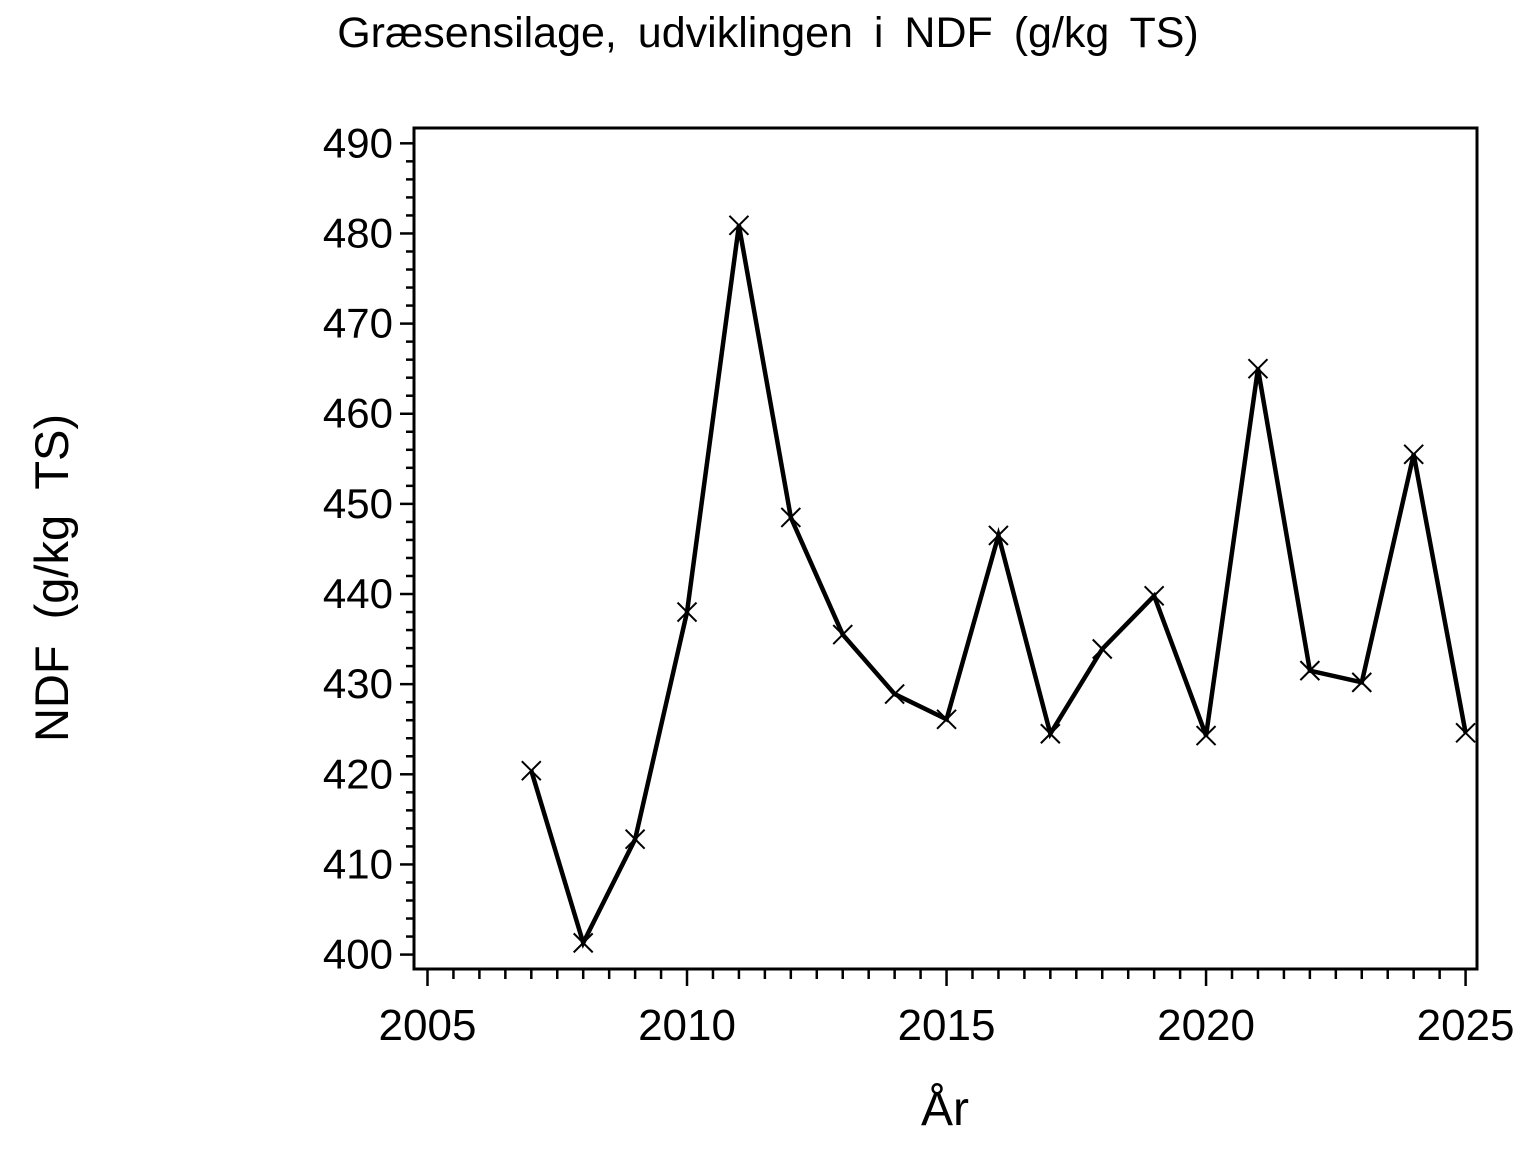 This screenshot has width=1536, height=1152. I want to click on x-axis-tick-labels: 2005 2010 2015 2020 2025, so click(947, 1025).